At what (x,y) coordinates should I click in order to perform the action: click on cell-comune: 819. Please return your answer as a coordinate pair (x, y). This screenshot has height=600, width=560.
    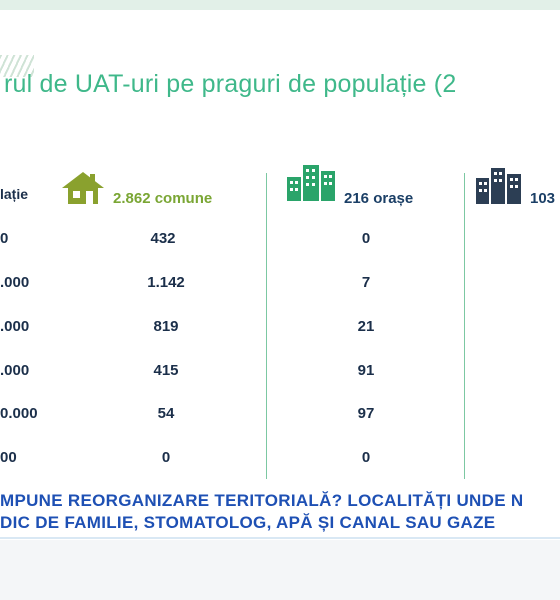
    Looking at the image, I should click on (166, 326).